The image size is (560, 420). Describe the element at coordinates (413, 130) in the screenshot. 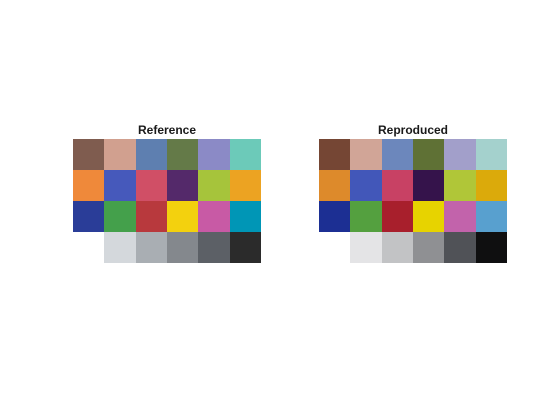

I see `panel-title-reproduced: Reproduced` at that location.